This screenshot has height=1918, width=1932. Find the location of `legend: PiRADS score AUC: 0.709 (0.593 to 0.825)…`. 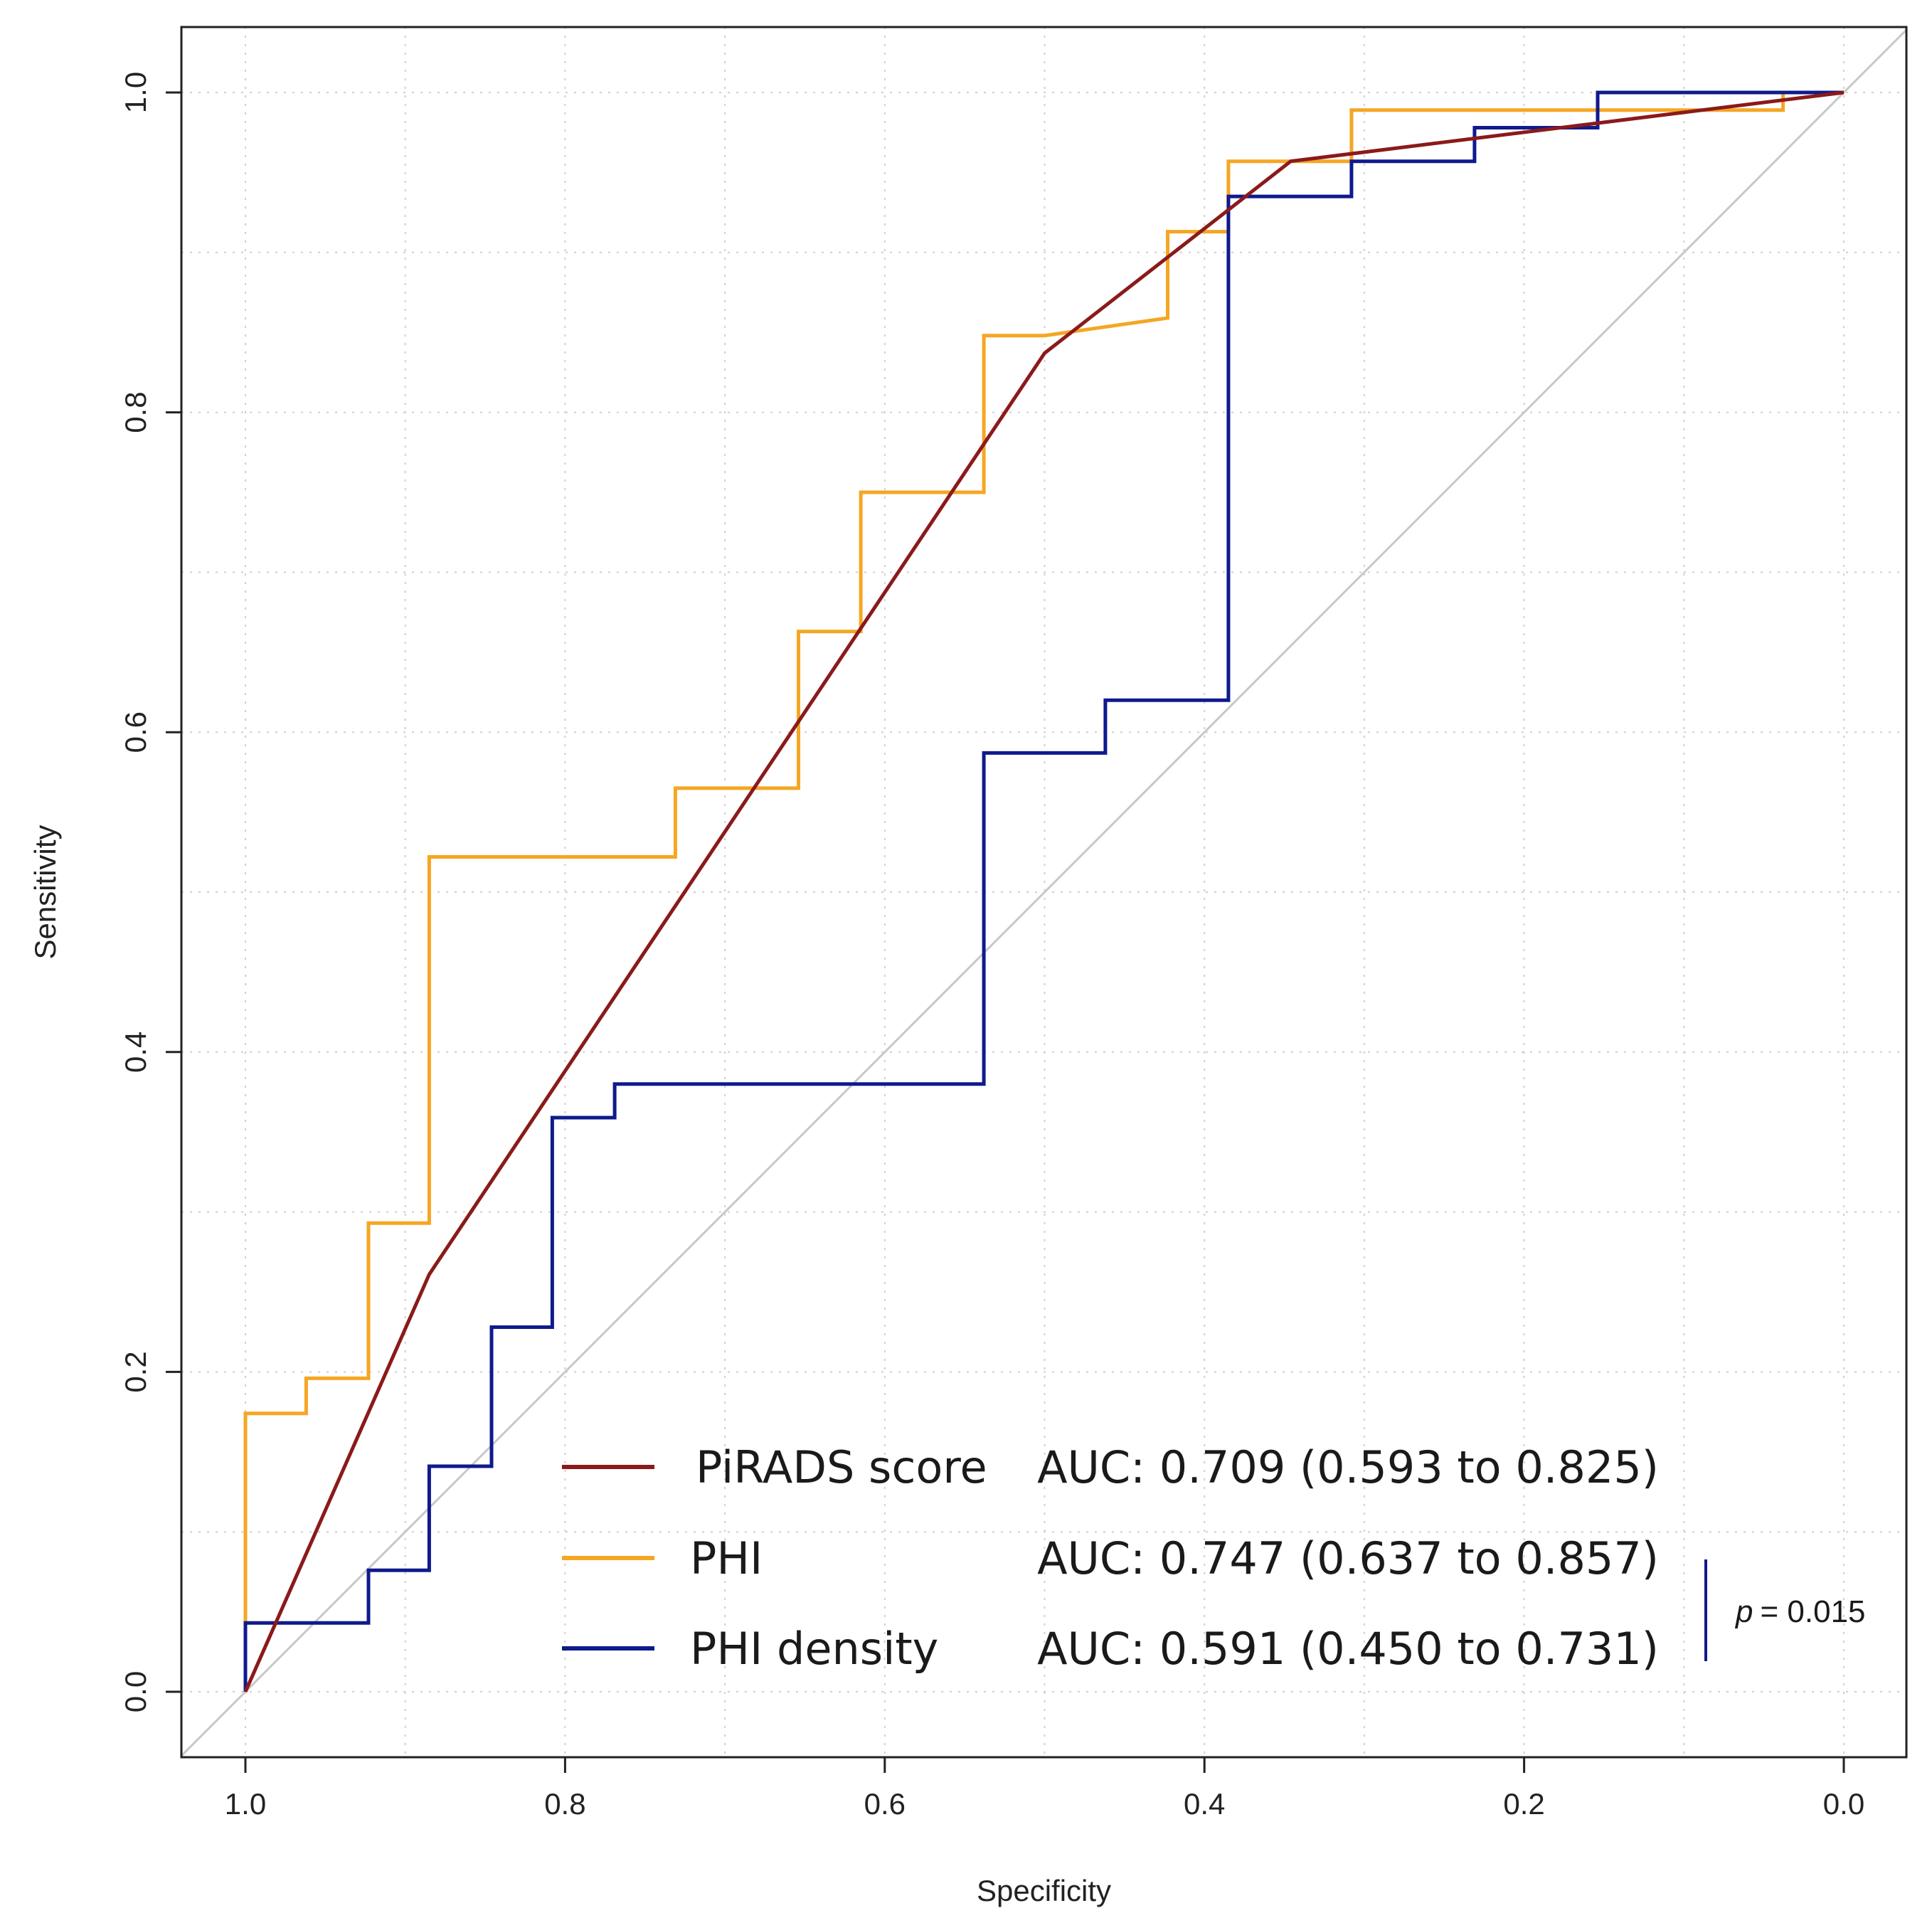

legend: PiRADS score AUC: 0.709 (0.593 to 0.825)… is located at coordinates (1110, 1558).